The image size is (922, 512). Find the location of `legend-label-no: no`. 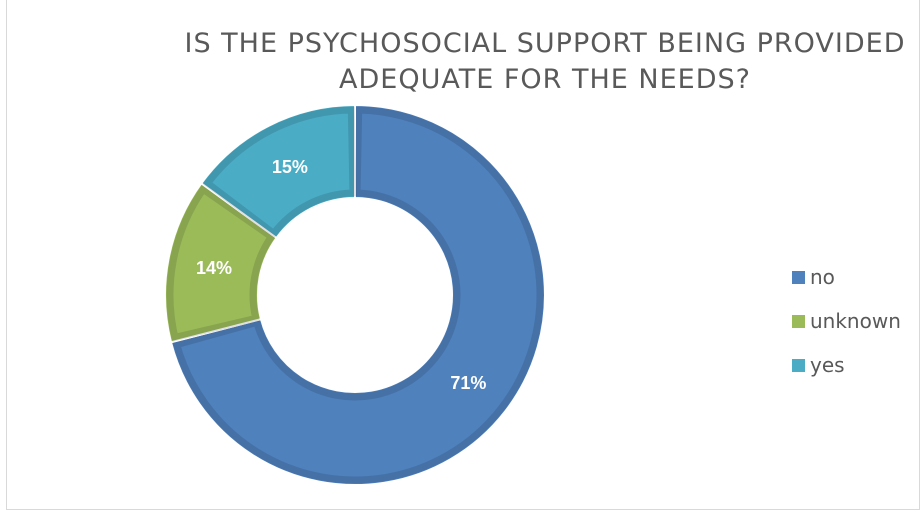

legend-label-no: no is located at coordinates (822, 277).